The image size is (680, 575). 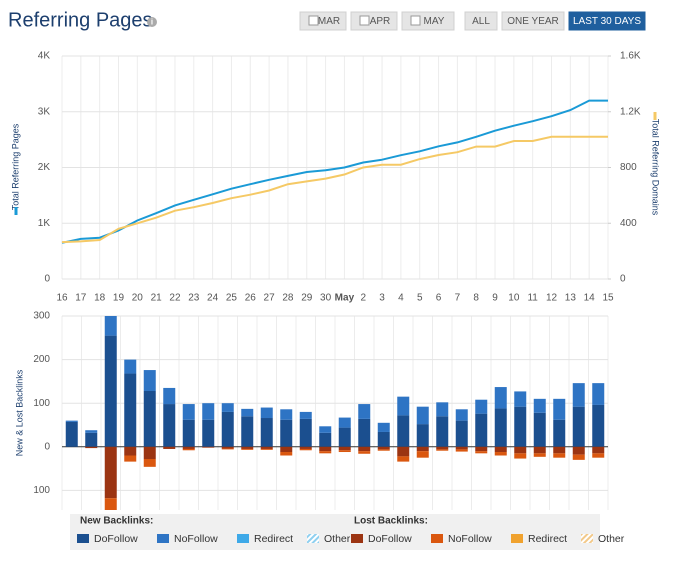 What do you see at coordinates (307, 298) in the screenshot?
I see `x-tick-label: 29` at bounding box center [307, 298].